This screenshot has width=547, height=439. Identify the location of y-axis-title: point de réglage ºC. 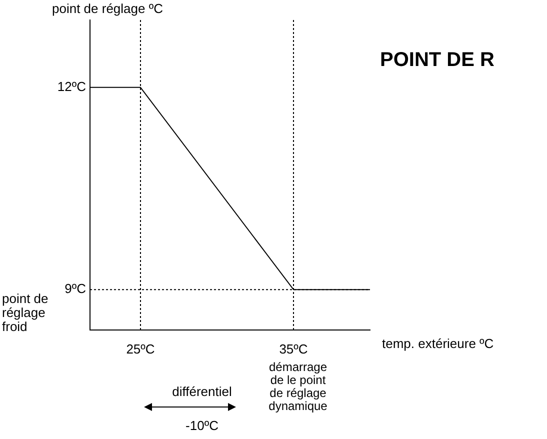
(107, 8).